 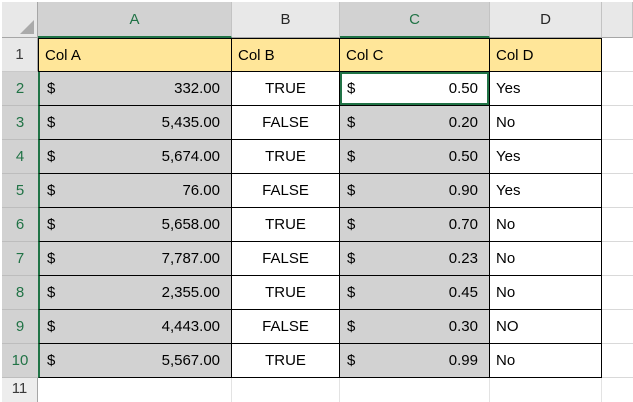 I want to click on cell-a5: $ 76.00, so click(x=135, y=191).